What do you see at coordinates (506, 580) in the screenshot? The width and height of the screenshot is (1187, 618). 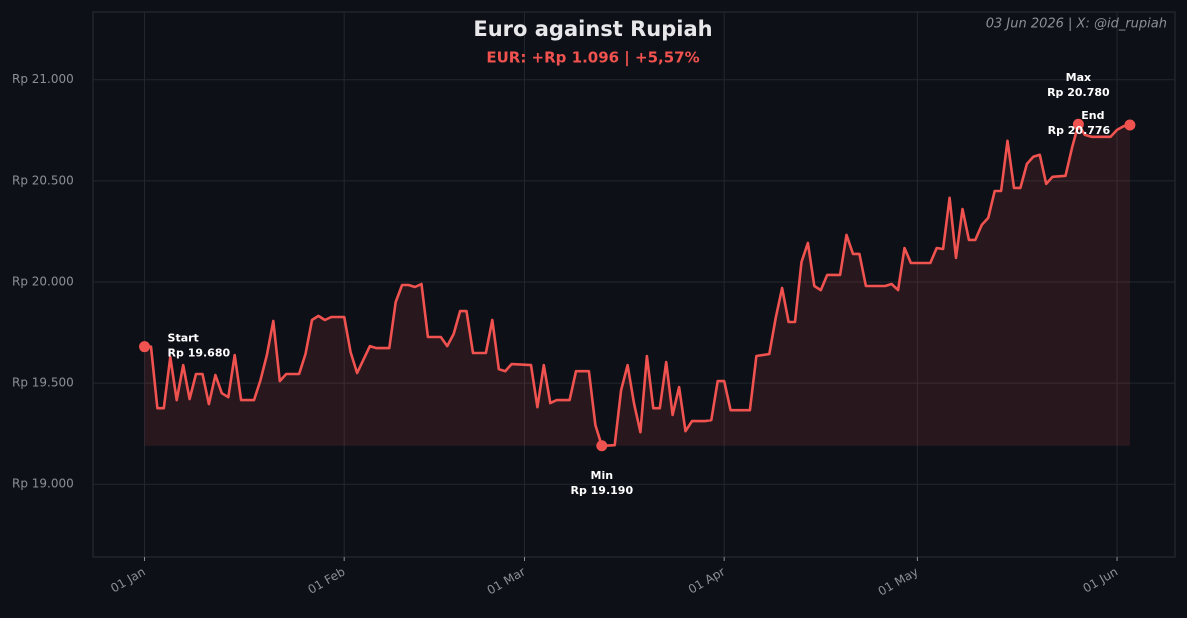 I see `x-tick-label: 01 Mar` at bounding box center [506, 580].